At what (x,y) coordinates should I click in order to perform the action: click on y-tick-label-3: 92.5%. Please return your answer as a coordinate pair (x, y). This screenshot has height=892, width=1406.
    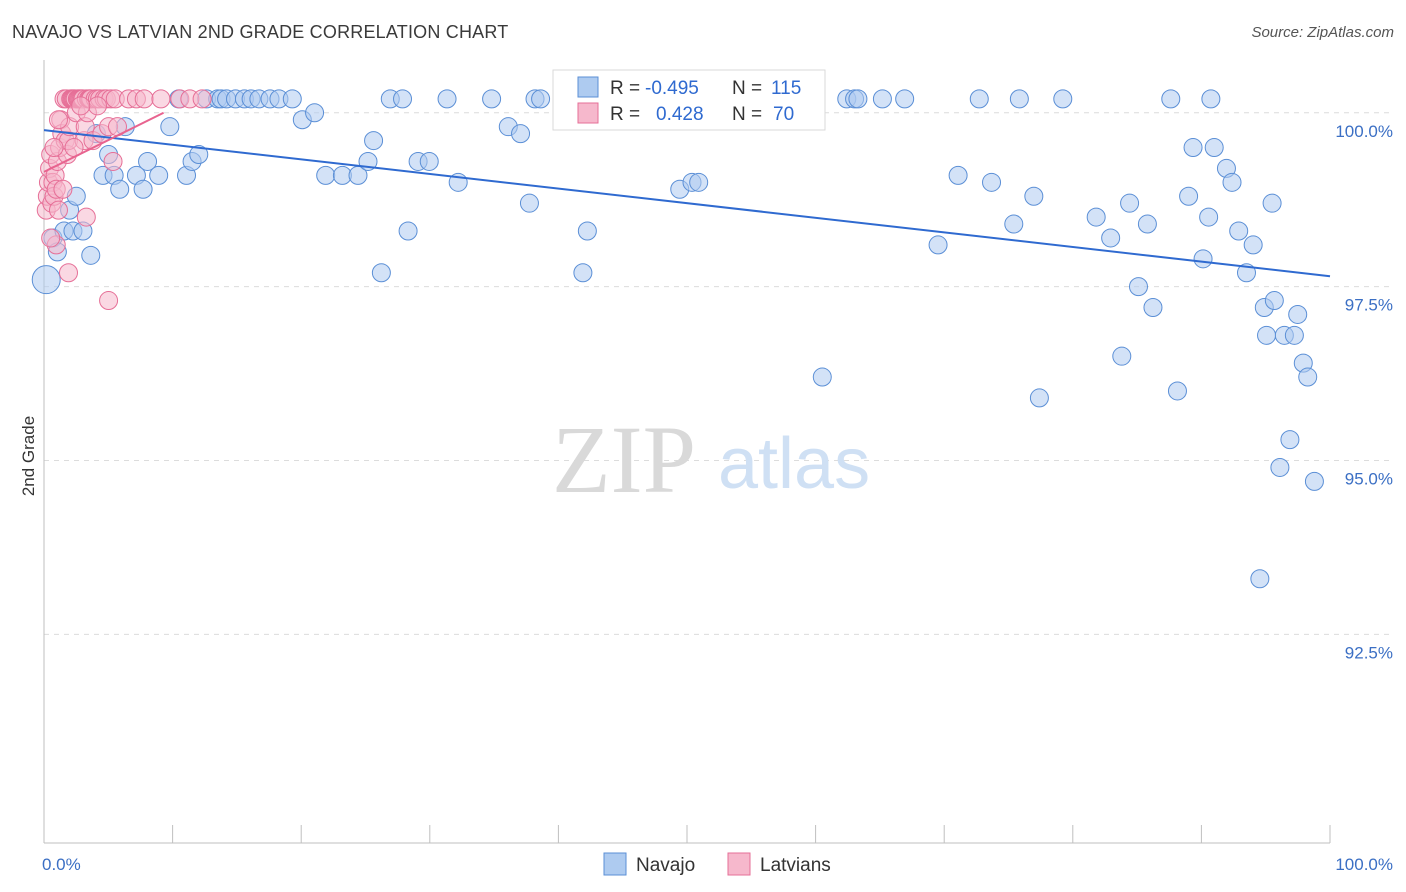
    Looking at the image, I should click on (1369, 652).